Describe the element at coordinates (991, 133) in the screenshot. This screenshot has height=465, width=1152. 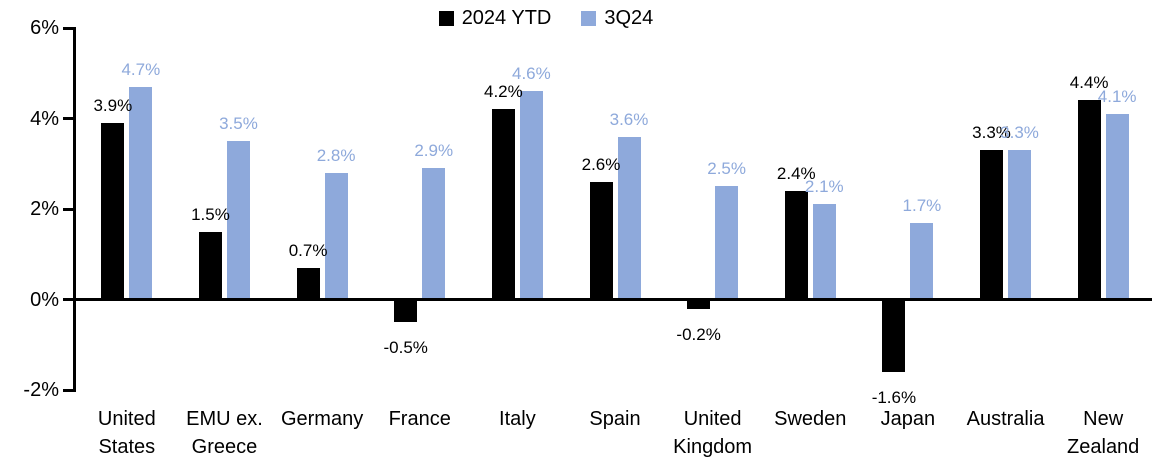
I see `value-label-ytd-9: 3.3%` at that location.